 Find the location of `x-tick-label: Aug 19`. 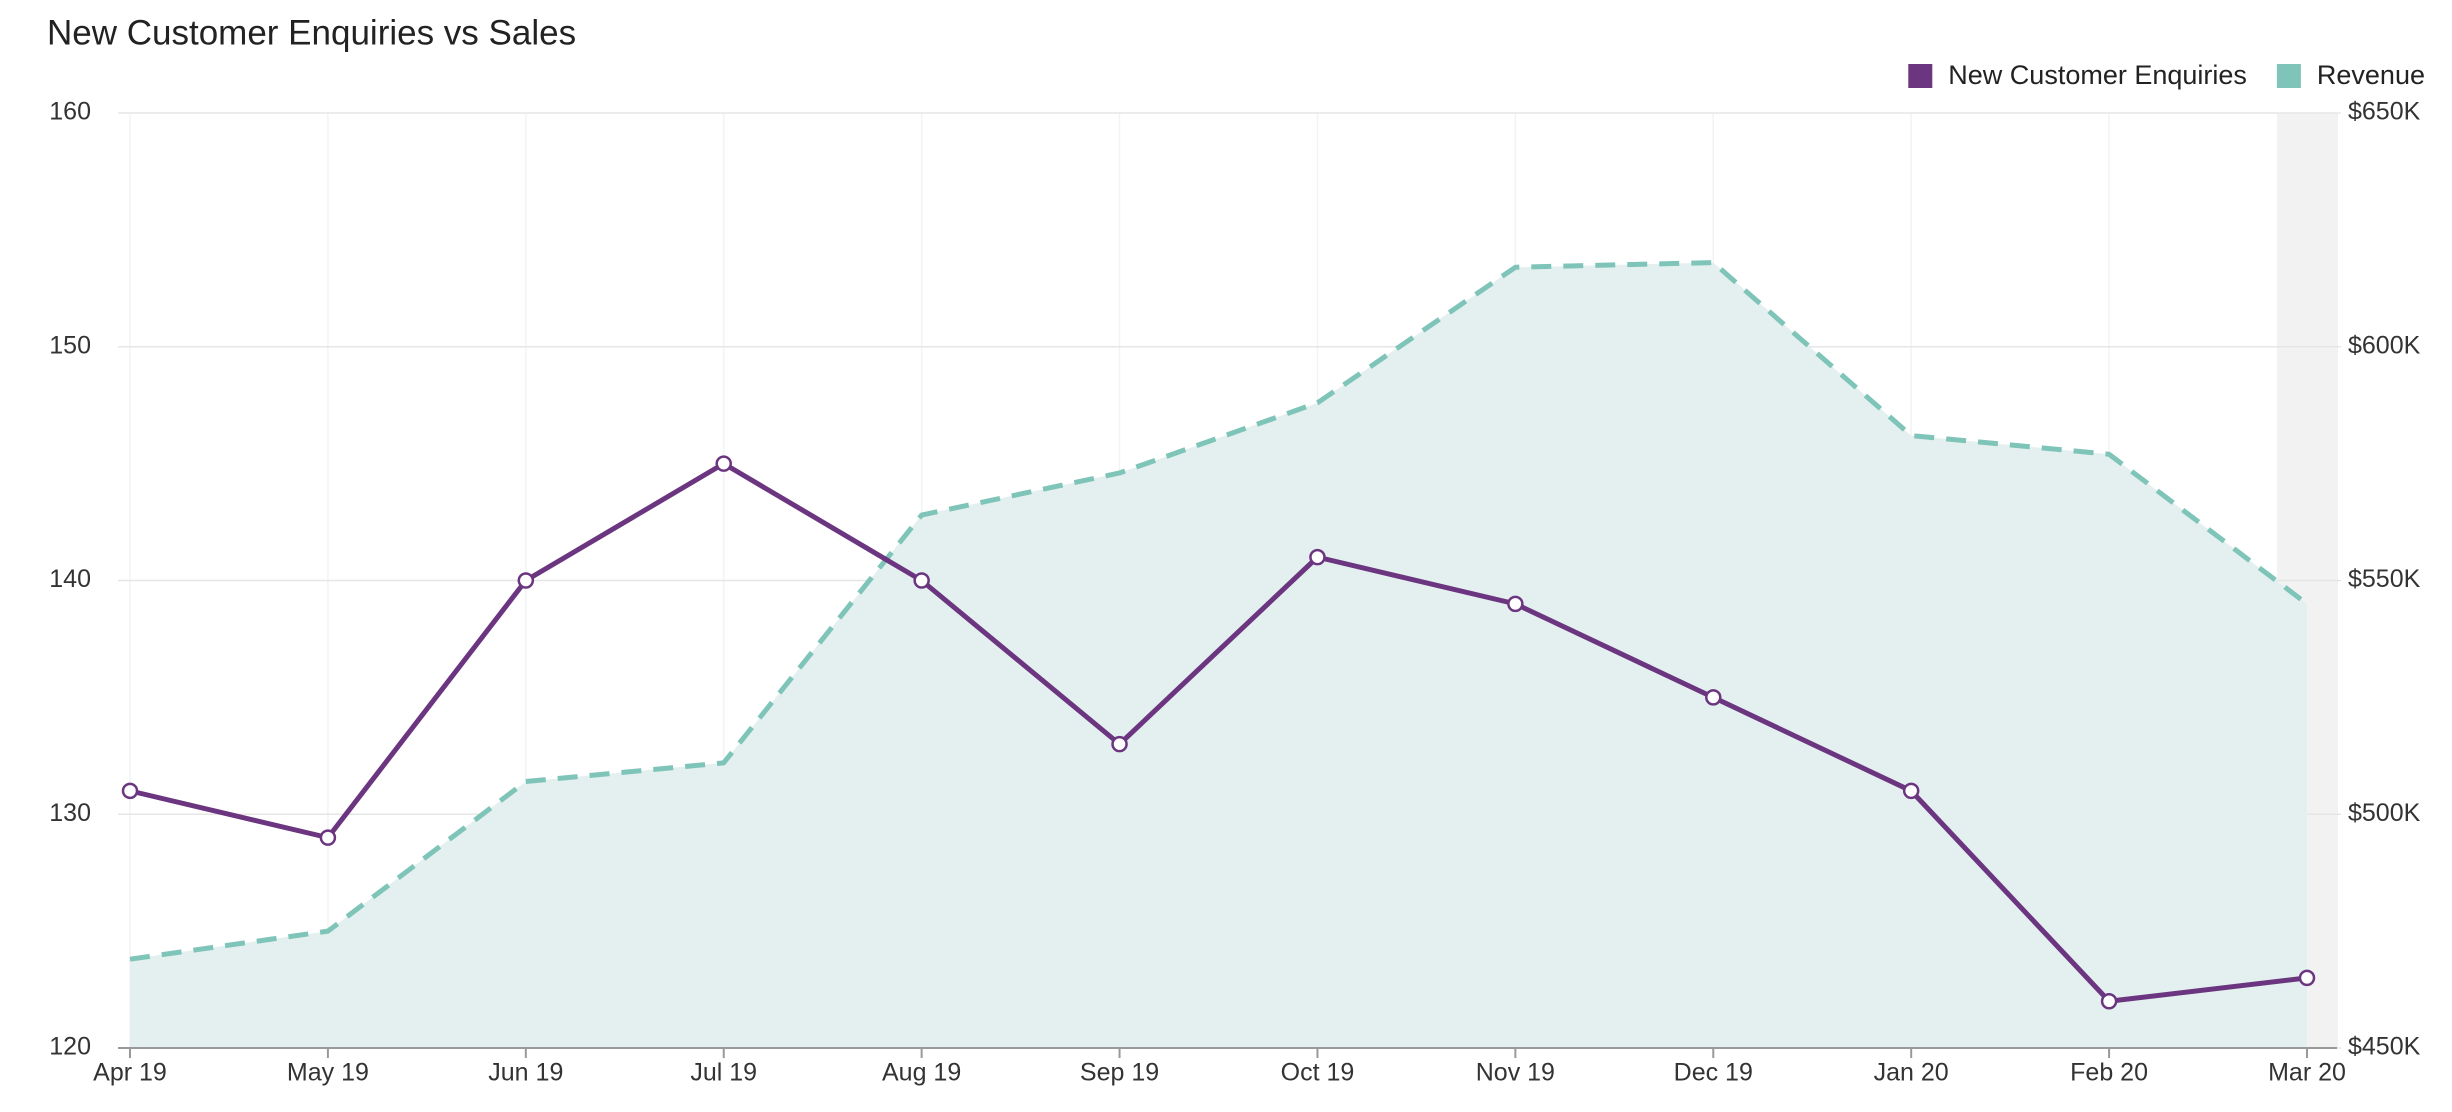

x-tick-label: Aug 19 is located at coordinates (921, 1073).